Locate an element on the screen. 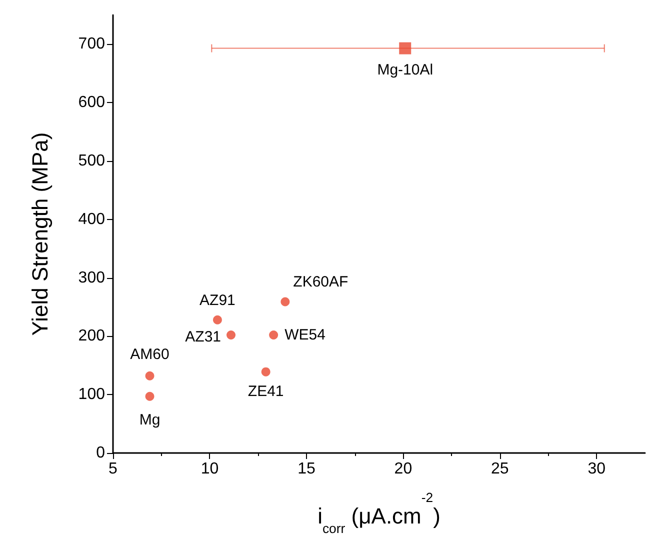  y-tick-label: 700 is located at coordinates (92, 44).